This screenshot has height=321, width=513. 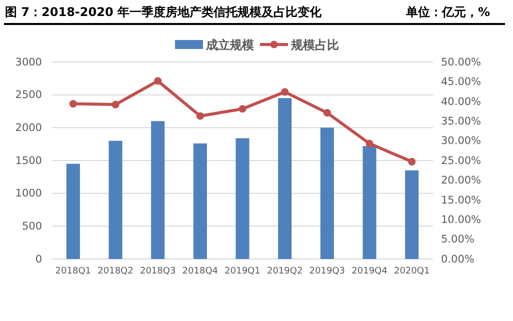 What do you see at coordinates (73, 271) in the screenshot?
I see `x-tick-label: 2018Q1` at bounding box center [73, 271].